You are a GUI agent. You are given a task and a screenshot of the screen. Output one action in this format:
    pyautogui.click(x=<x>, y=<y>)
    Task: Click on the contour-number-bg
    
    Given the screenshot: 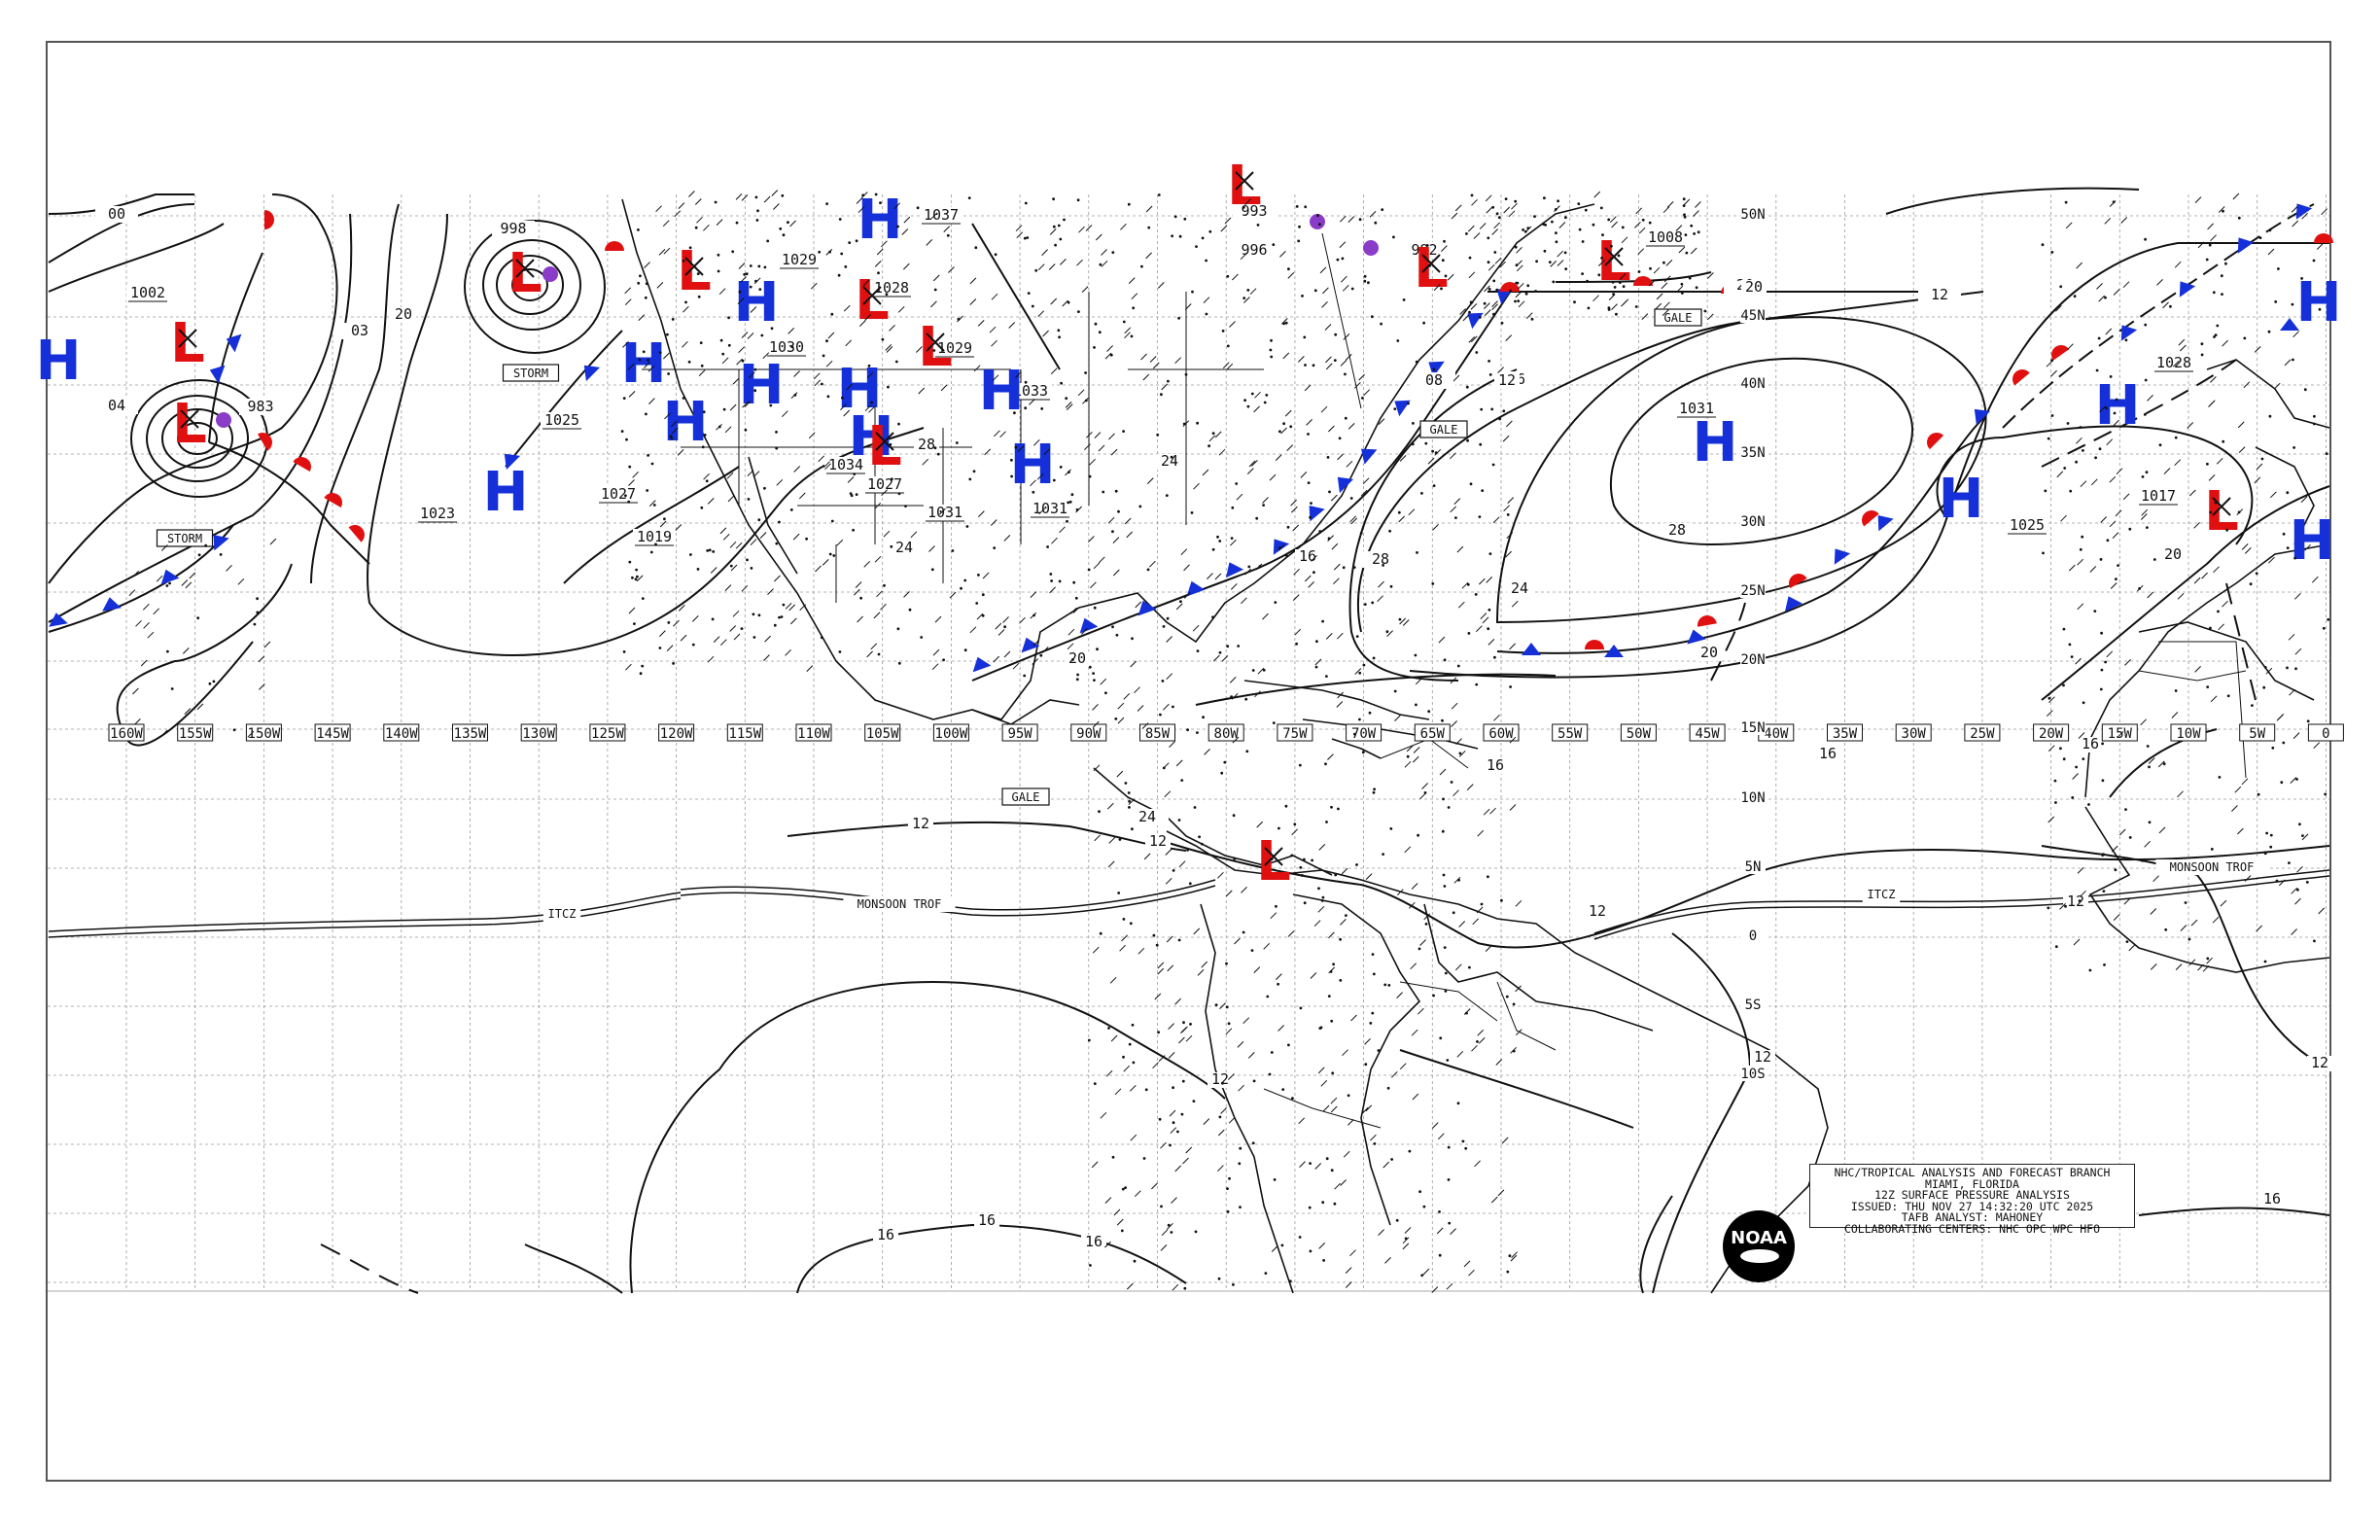 What is the action you would take?
    pyautogui.click(x=1709, y=653)
    